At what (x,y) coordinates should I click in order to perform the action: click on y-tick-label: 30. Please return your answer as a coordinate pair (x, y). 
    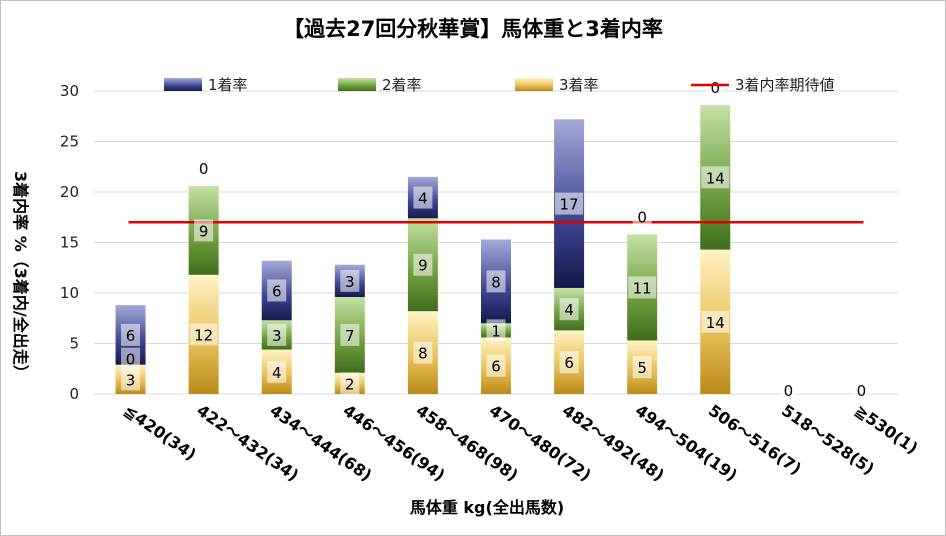
    Looking at the image, I should click on (69, 91).